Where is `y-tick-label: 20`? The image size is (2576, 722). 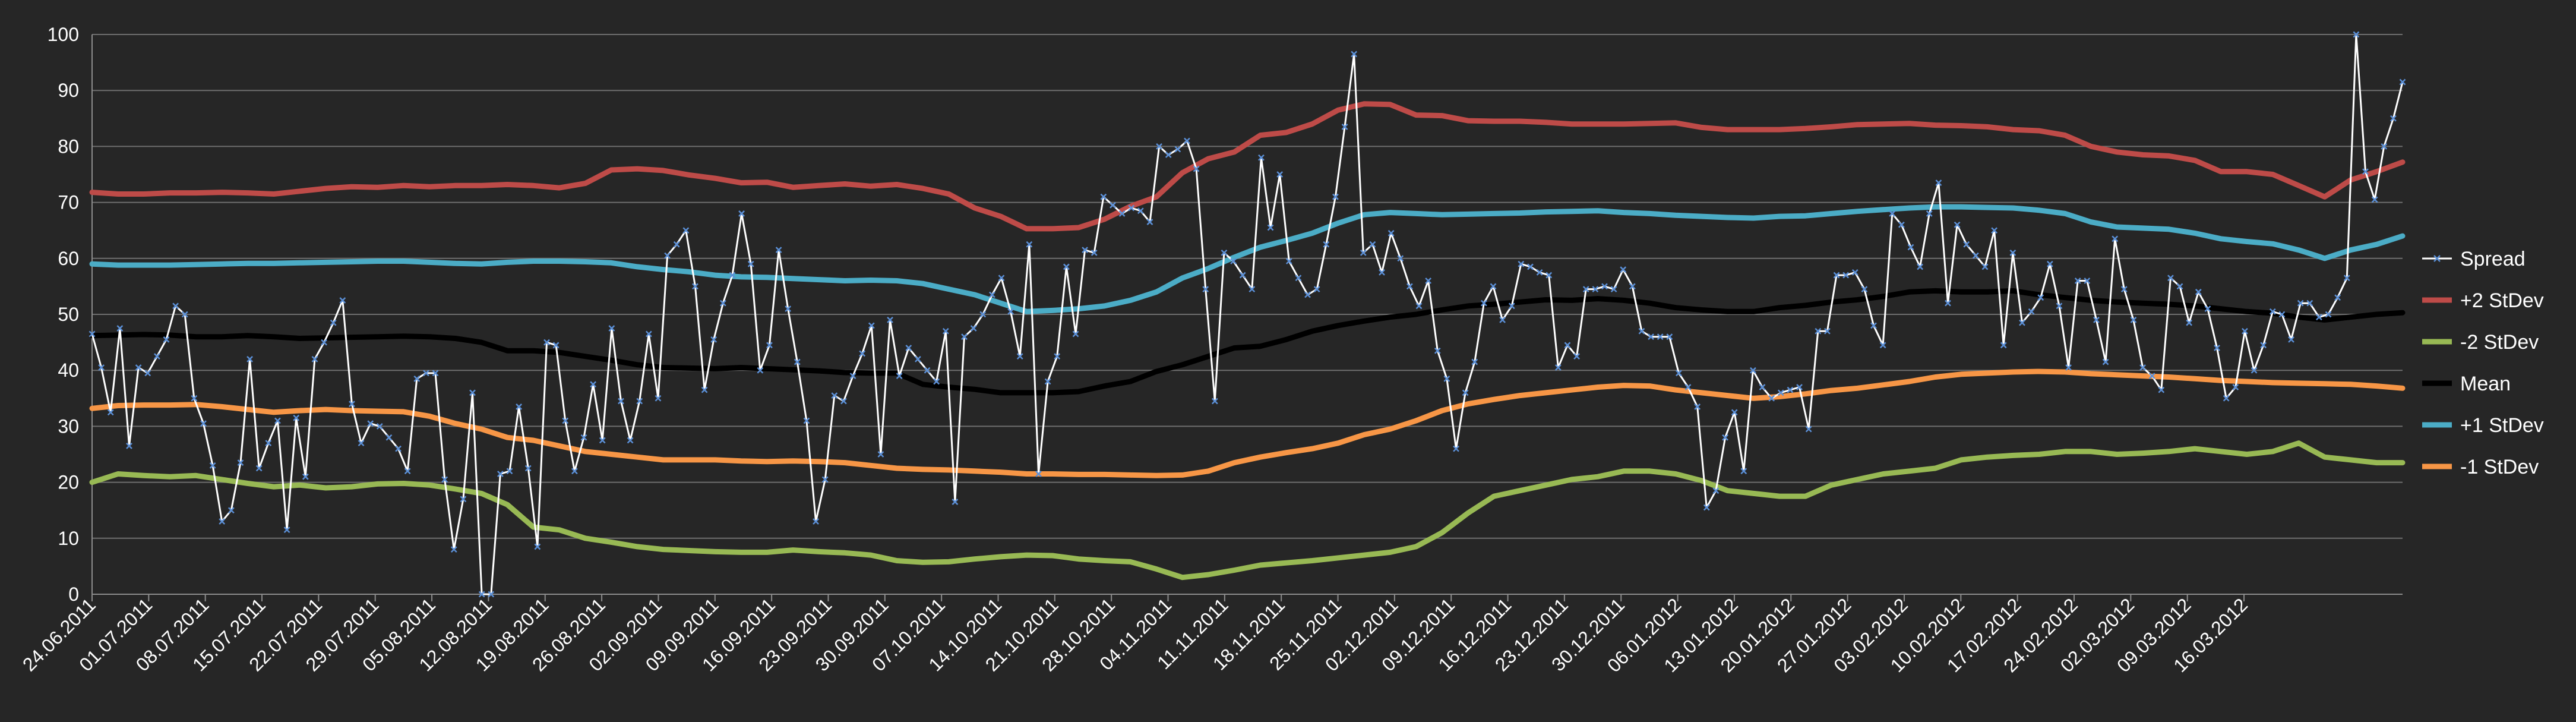 y-tick-label: 20 is located at coordinates (68, 482).